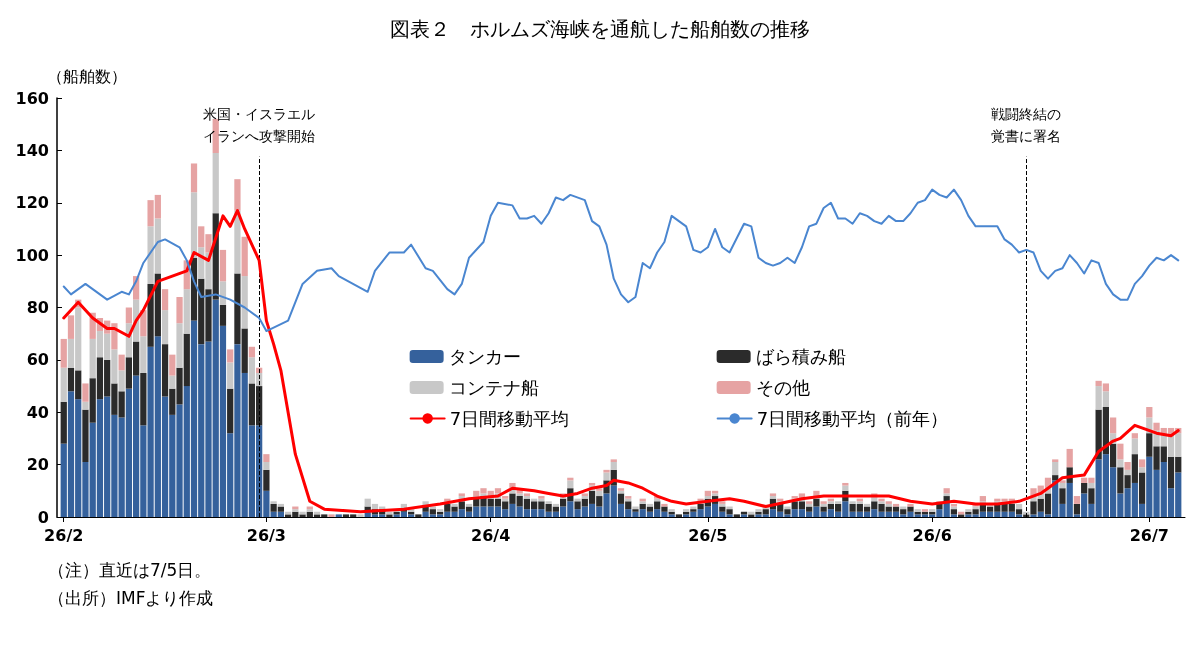 Image resolution: width=1200 pixels, height=647 pixels. I want to click on text: （出所）IMFより作成, so click(131, 597).